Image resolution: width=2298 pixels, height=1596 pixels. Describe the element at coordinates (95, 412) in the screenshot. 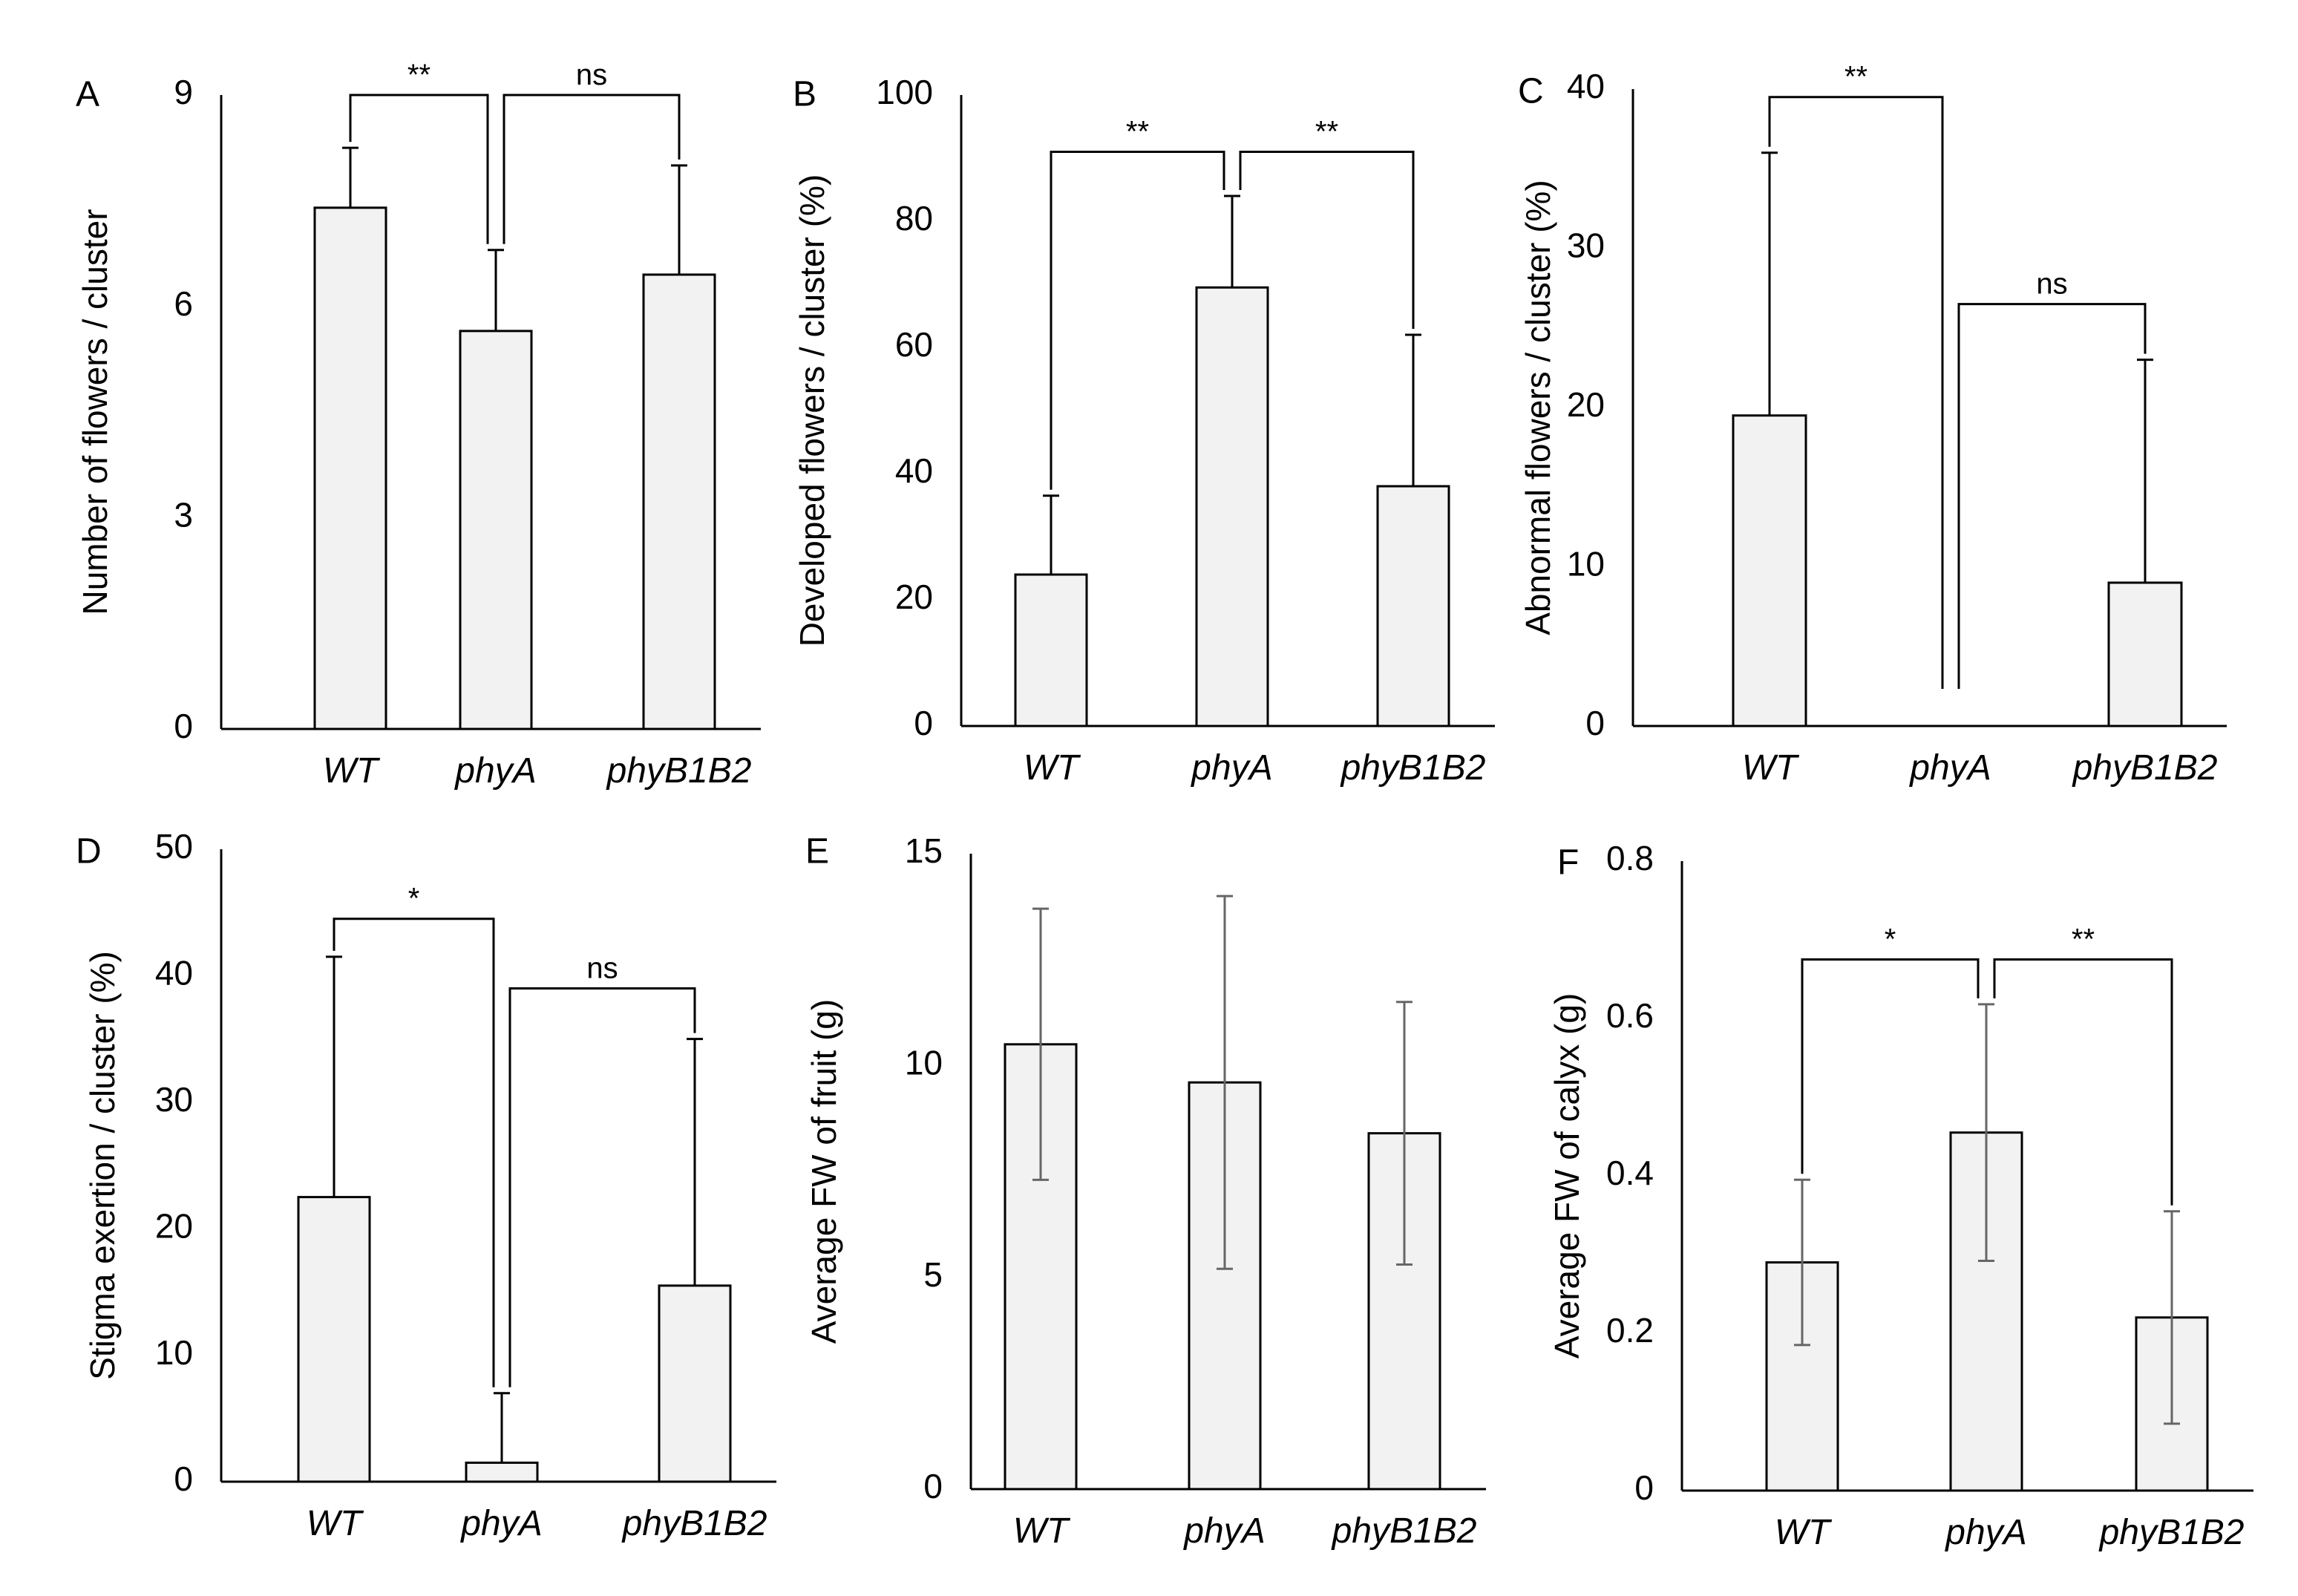

I see `y-axis-title: Number of flowers / cluster` at that location.